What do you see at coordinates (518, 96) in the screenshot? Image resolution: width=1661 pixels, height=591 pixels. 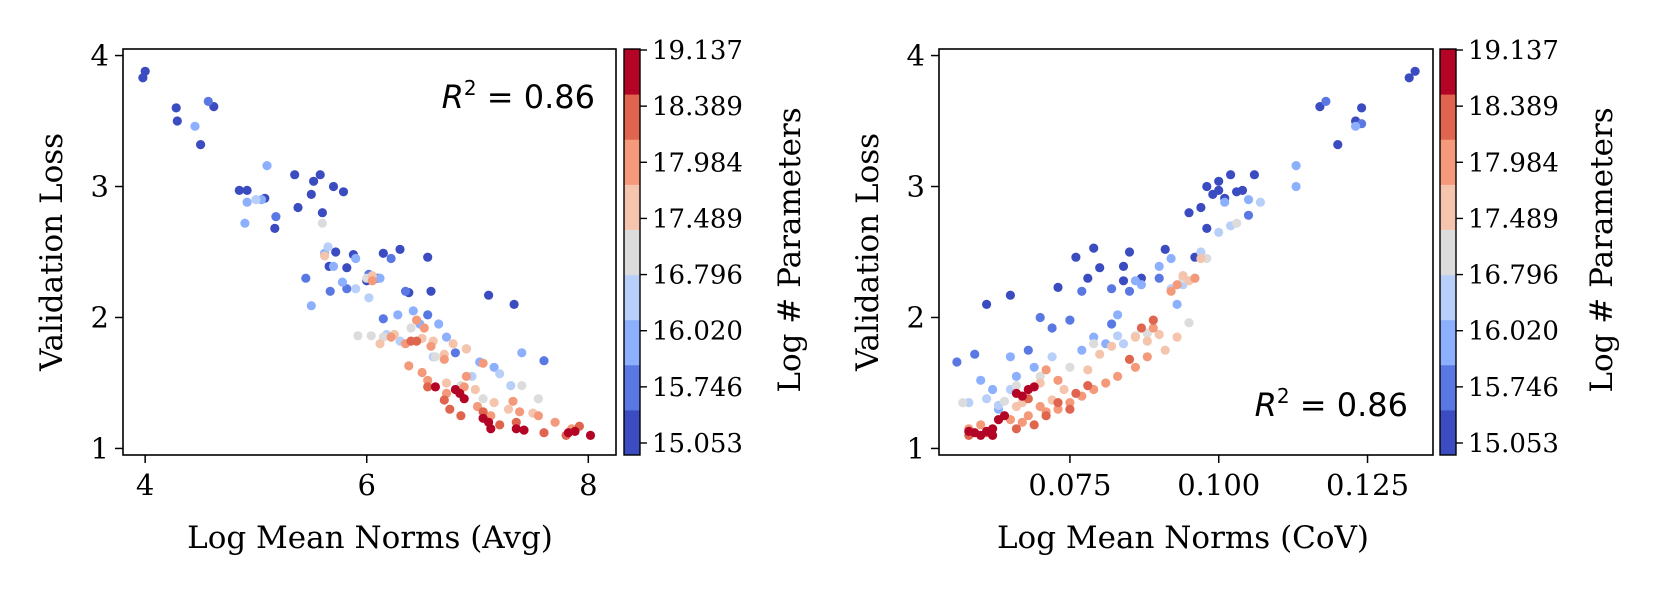 I see `r-squared-annotation: R2 = 0.86` at bounding box center [518, 96].